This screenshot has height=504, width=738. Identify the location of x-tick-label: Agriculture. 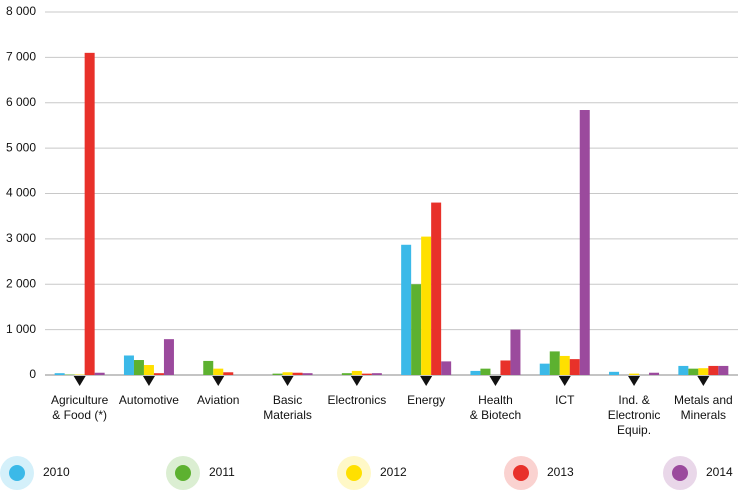
(80, 400).